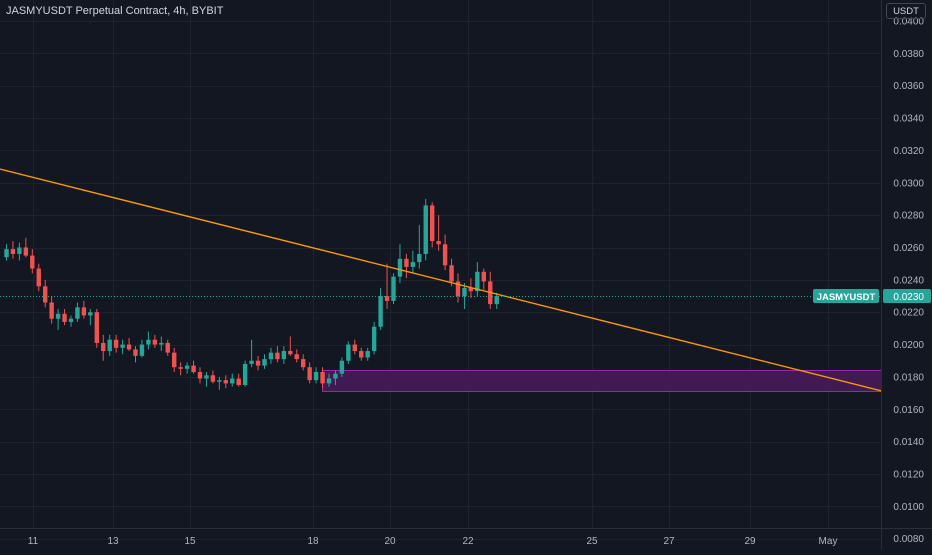  Describe the element at coordinates (908, 151) in the screenshot. I see `y-tick-label: 0.0320` at that location.